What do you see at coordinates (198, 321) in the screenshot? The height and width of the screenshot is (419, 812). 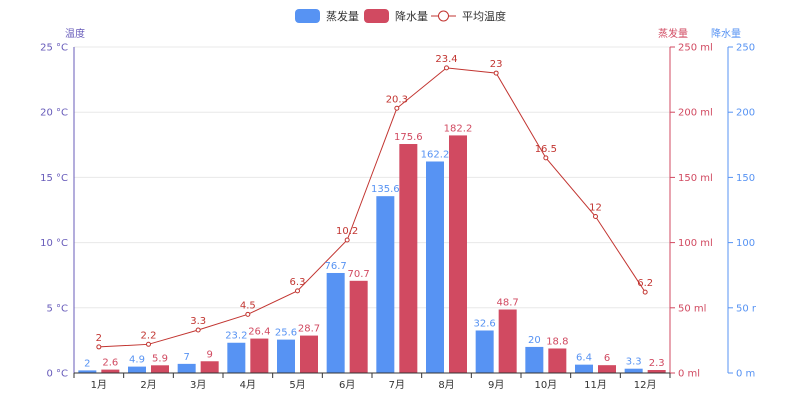 I see `temperature-value-label: 3.3` at bounding box center [198, 321].